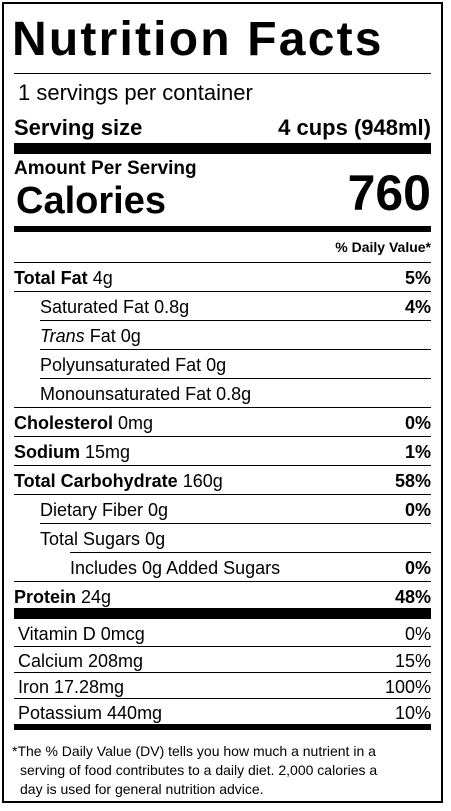 Image resolution: width=451 pixels, height=811 pixels. I want to click on protein-label: Protein, so click(45, 597).